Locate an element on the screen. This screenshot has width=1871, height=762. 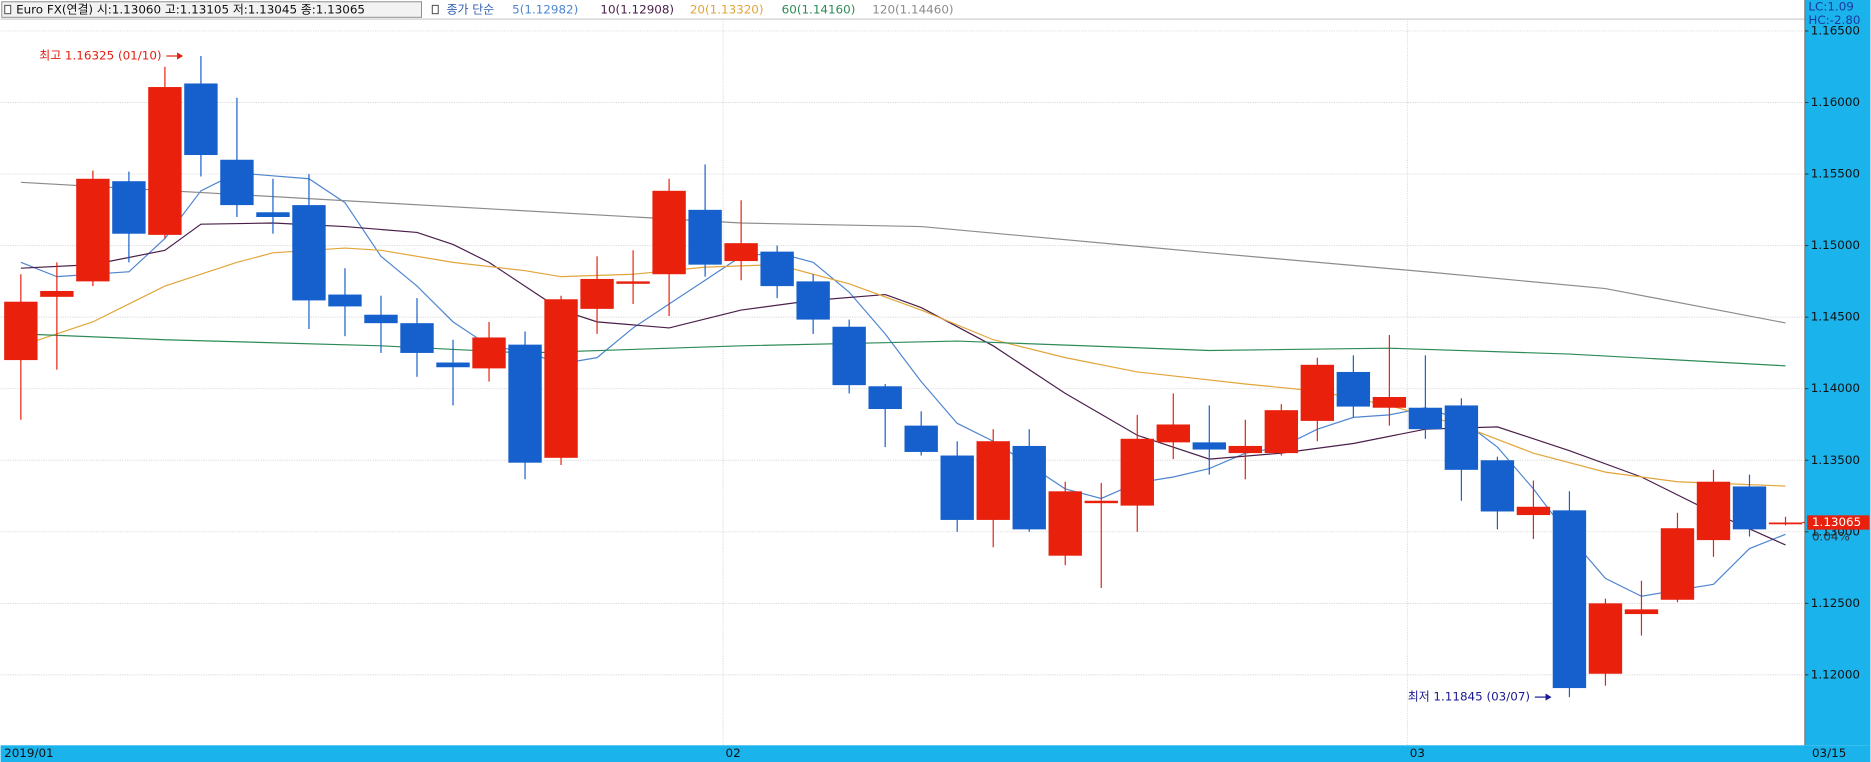
annotation-text: 최저 1.11845 (03/07) is located at coordinates (1469, 697).